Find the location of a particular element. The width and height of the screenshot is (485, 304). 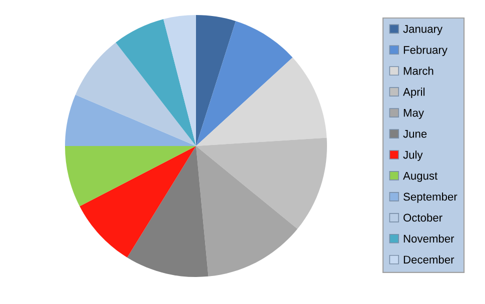

legend-label: July is located at coordinates (413, 155).